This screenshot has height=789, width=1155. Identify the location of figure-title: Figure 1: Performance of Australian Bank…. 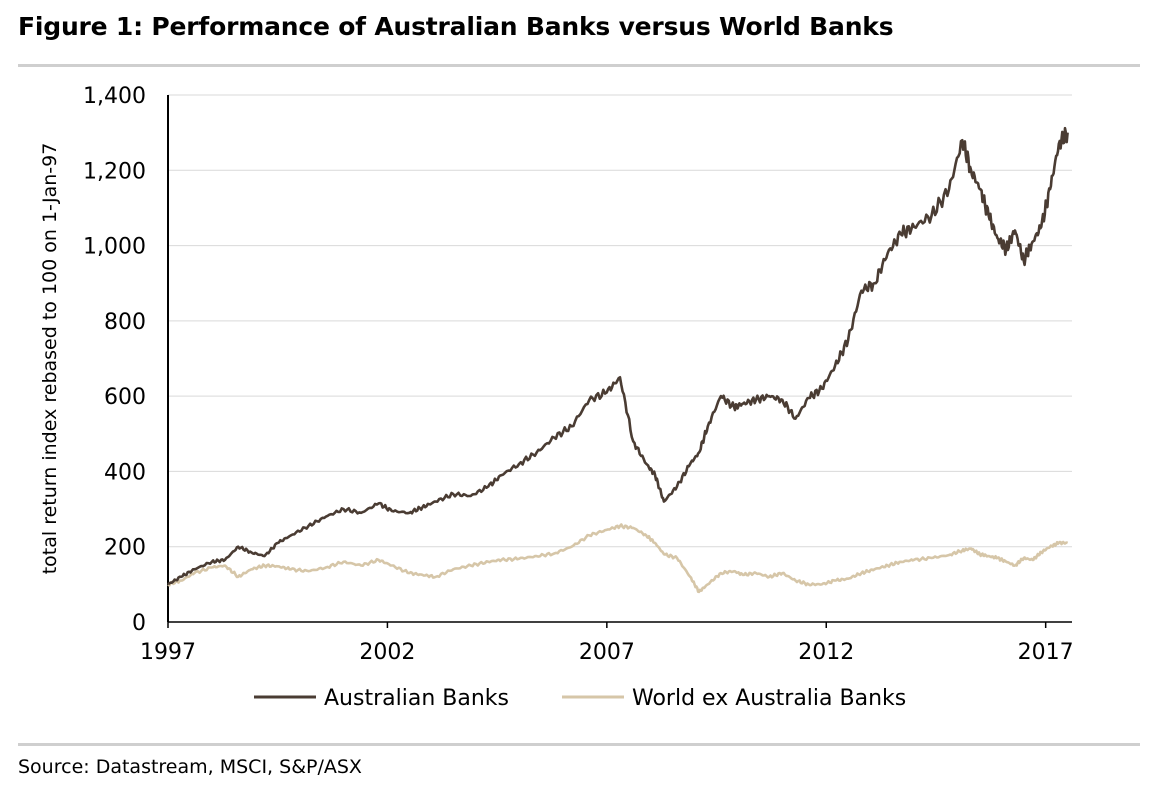
(456, 26).